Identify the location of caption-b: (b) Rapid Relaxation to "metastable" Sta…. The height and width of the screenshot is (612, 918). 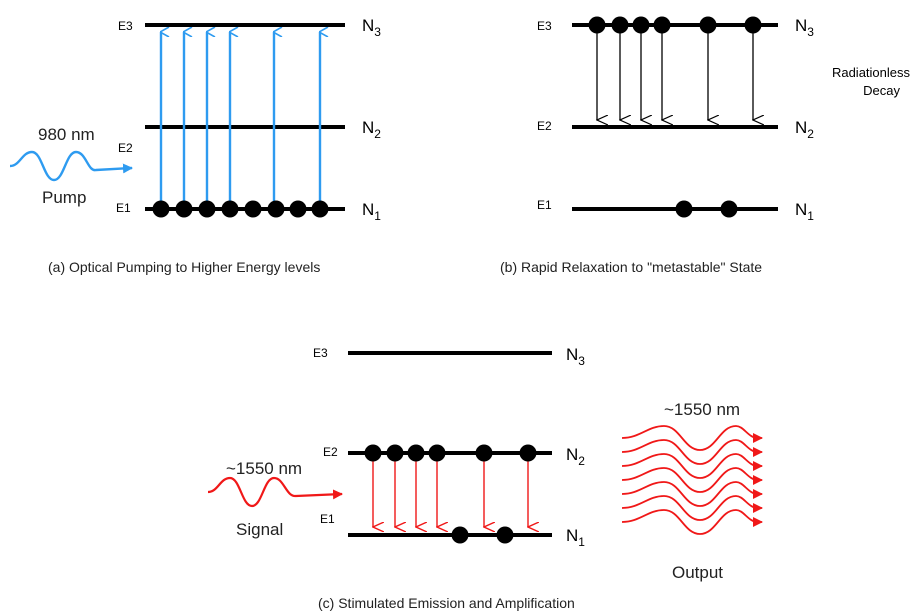
(631, 267).